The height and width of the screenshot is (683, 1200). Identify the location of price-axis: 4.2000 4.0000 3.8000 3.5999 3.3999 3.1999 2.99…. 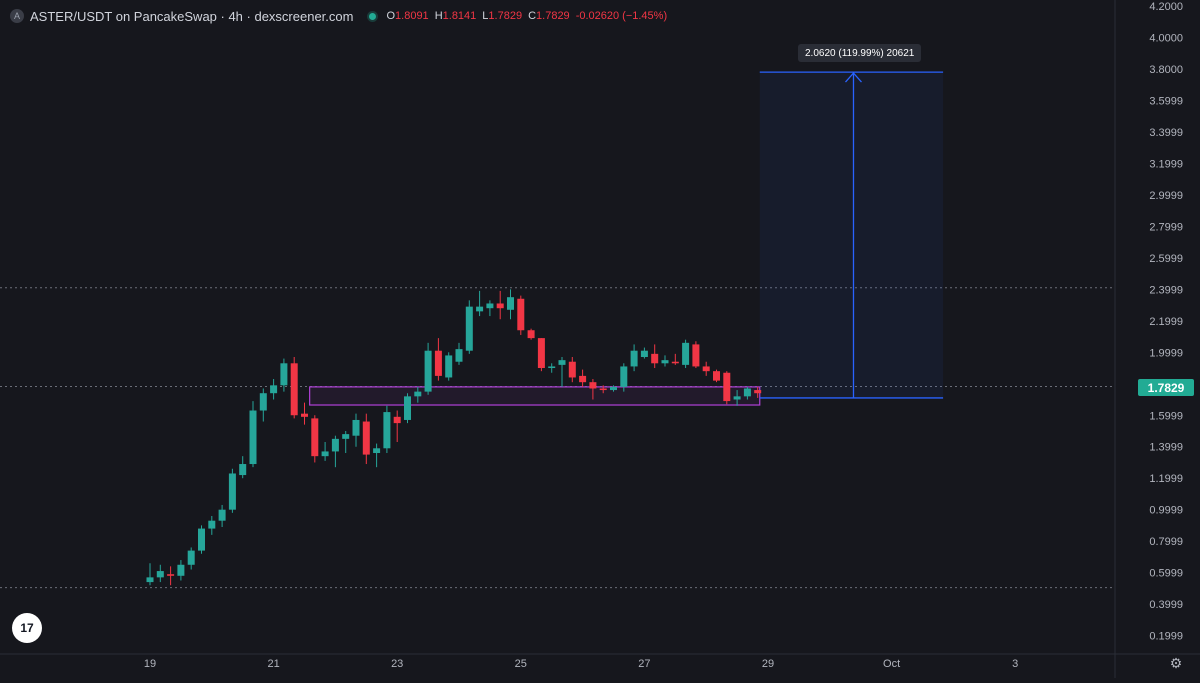
(1166, 322).